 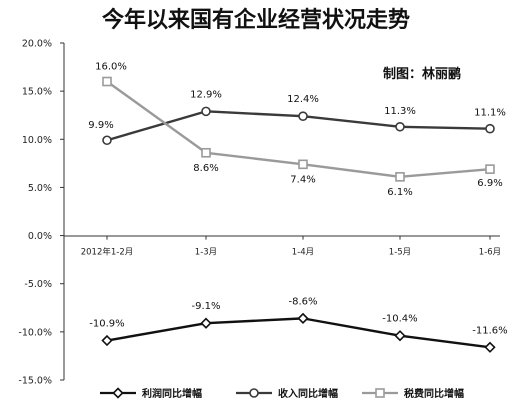 What do you see at coordinates (297, 117) in the screenshot?
I see `series-1: 9.9% 12.9% 12.4% 11.3% 11.1%` at bounding box center [297, 117].